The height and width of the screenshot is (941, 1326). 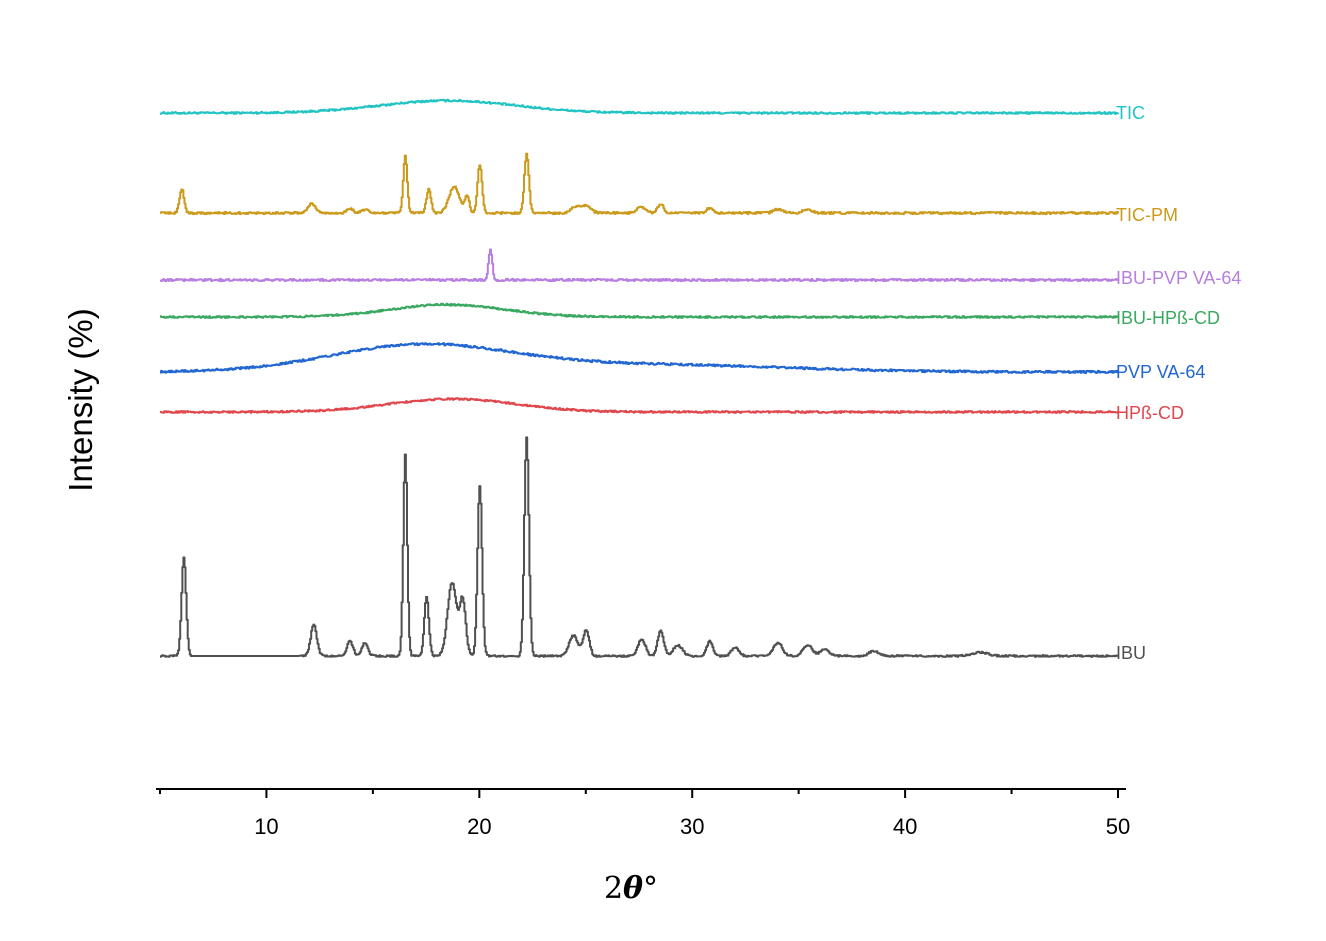 What do you see at coordinates (1147, 215) in the screenshot?
I see `series-label-1: TIC-PM` at bounding box center [1147, 215].